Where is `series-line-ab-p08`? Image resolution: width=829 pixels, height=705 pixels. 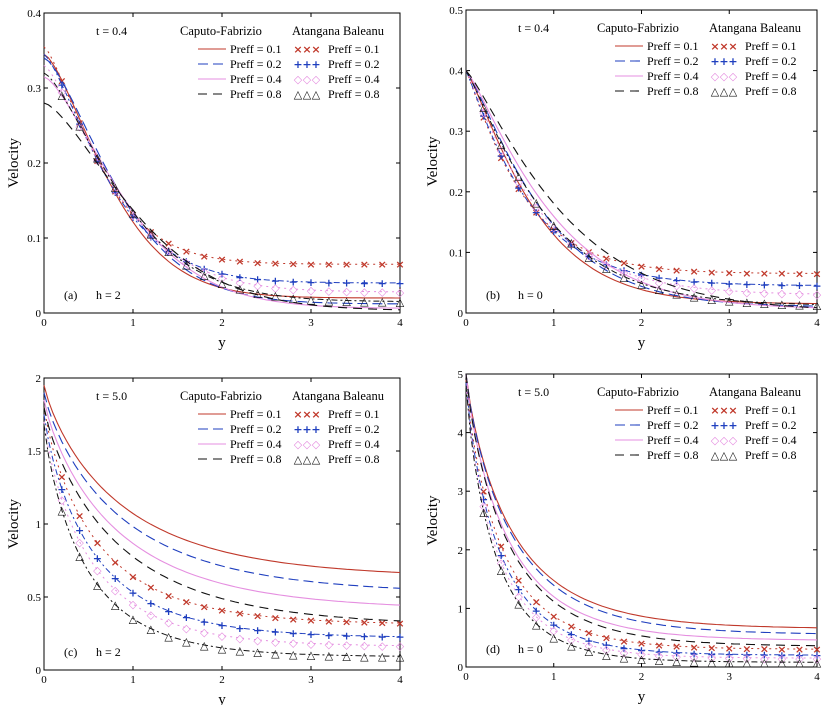 series-line-ab-p08 is located at coordinates (641, 187).